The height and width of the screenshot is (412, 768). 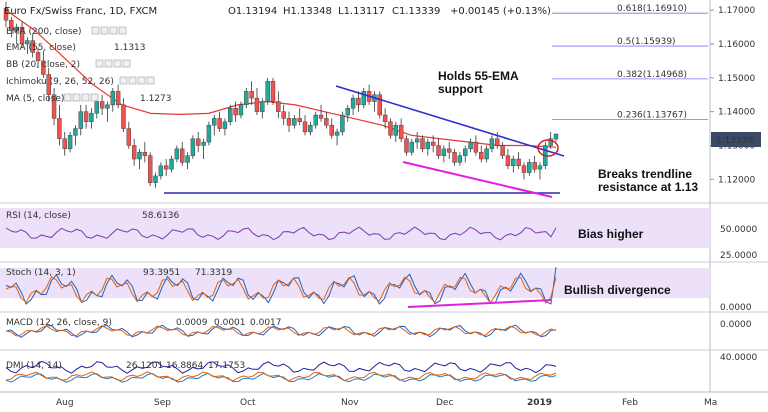 I want to click on rsi-title: RSI (14, close), so click(x=38, y=216).